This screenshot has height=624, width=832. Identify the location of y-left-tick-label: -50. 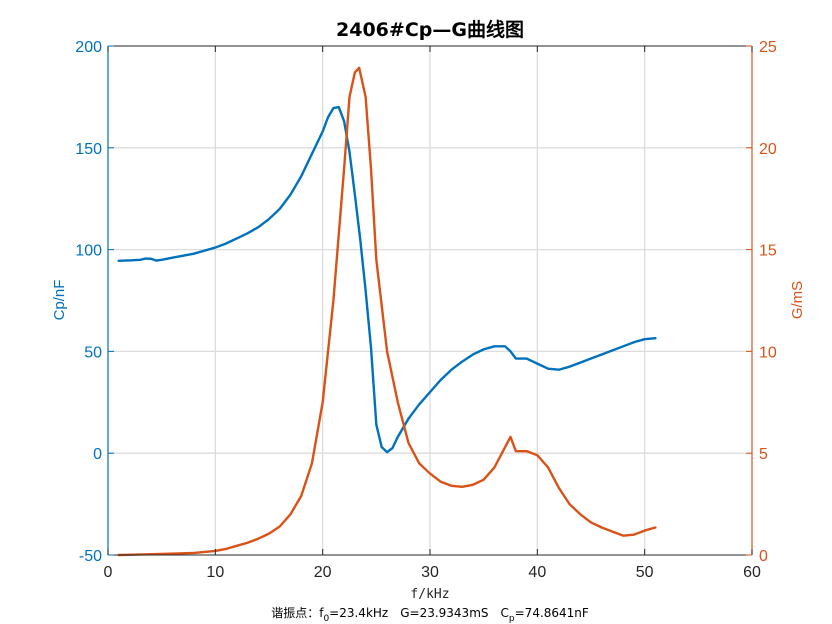
(90, 556).